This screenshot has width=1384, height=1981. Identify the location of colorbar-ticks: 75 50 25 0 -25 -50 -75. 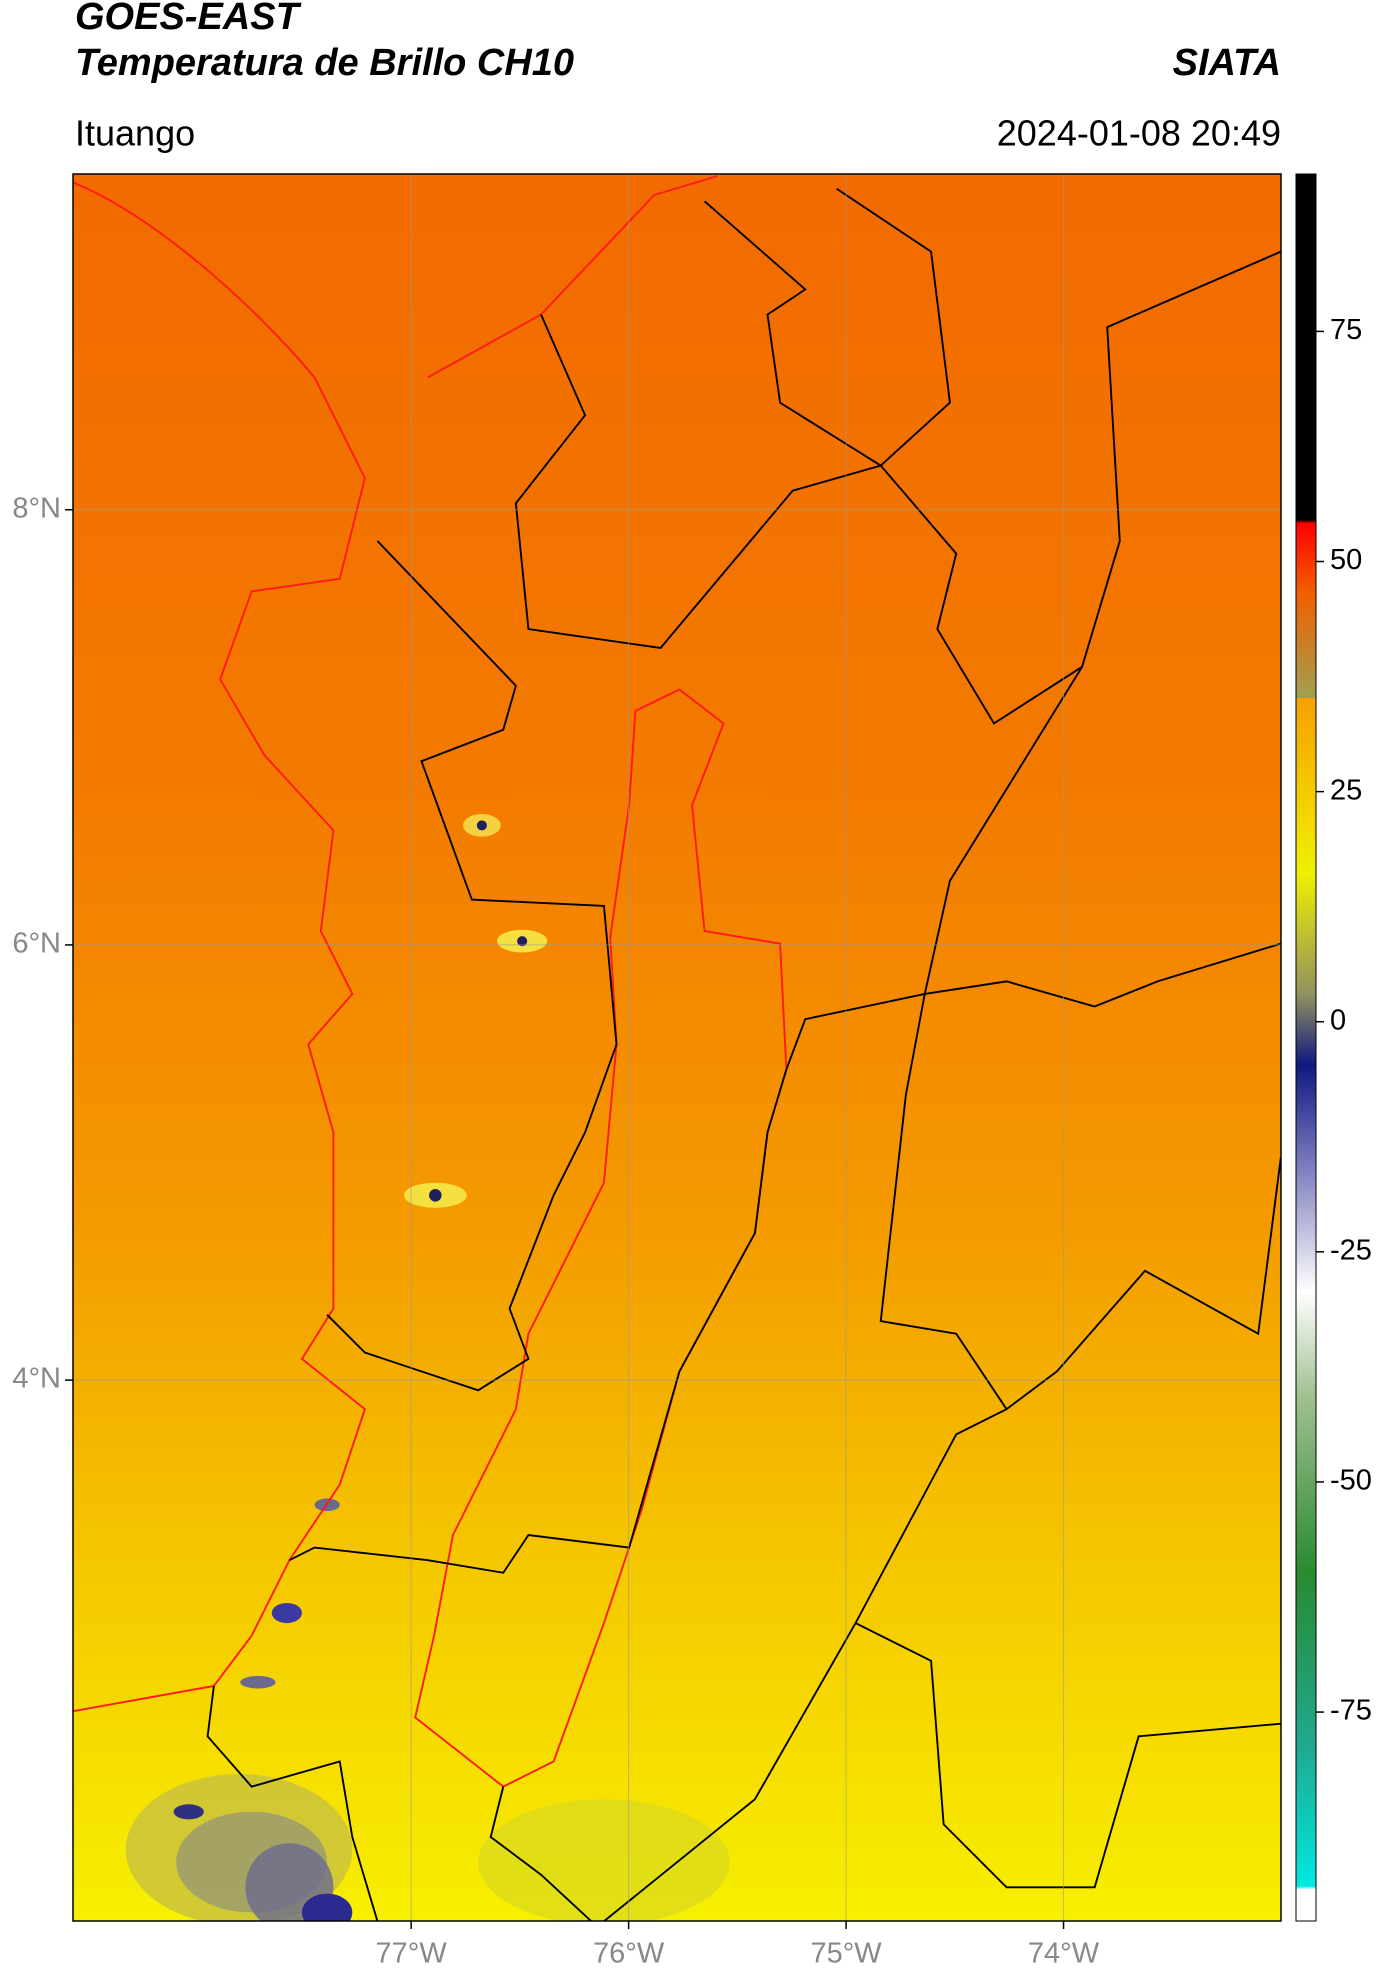
(1344, 1020).